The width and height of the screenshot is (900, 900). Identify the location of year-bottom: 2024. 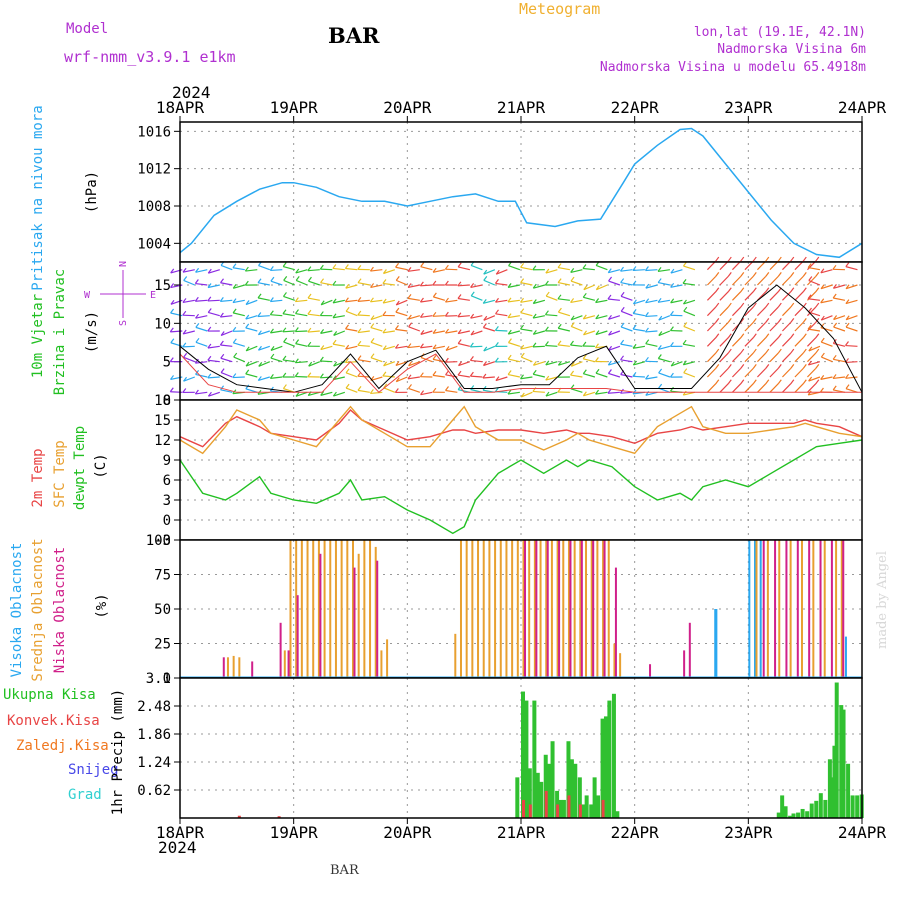
(177, 847).